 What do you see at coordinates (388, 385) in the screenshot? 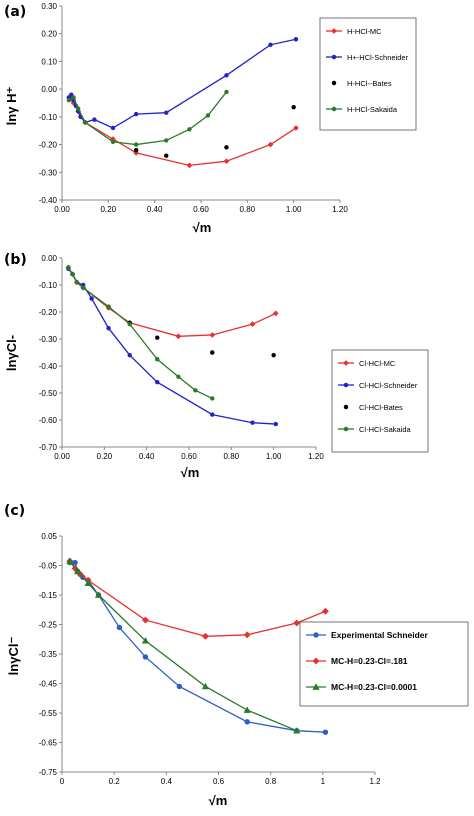
I see `legend-entry: Cl-HCl-Schneider` at bounding box center [388, 385].